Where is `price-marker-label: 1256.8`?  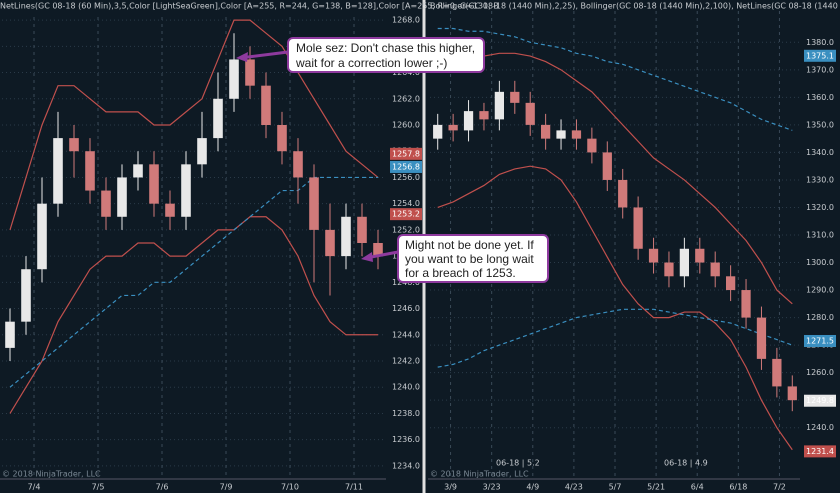
price-marker-label: 1256.8 is located at coordinates (406, 166).